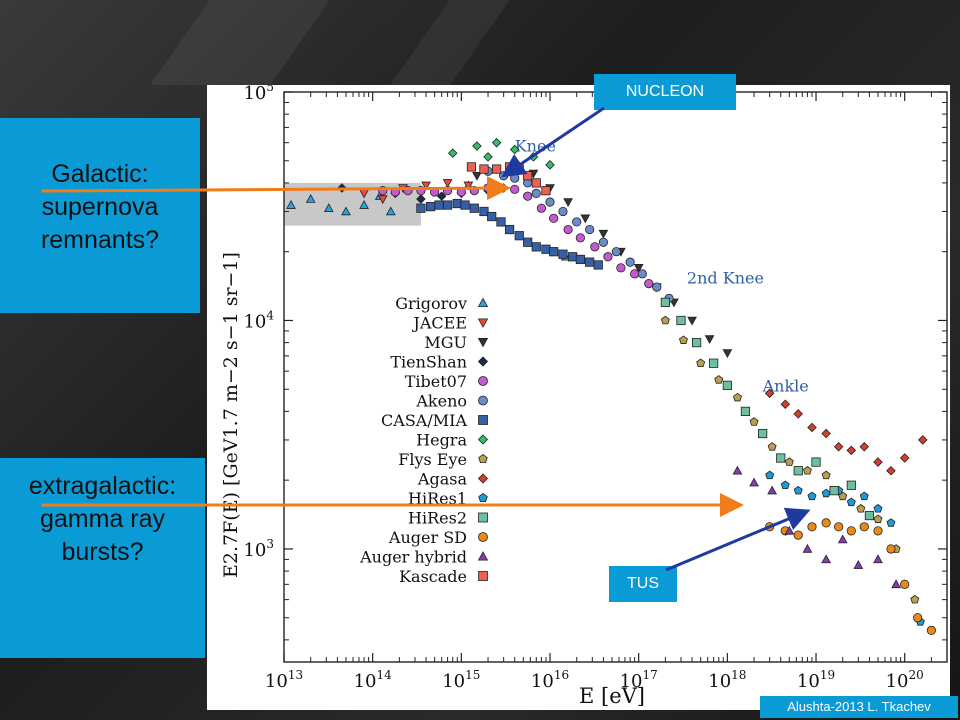 The height and width of the screenshot is (720, 960). Describe the element at coordinates (483, 361) in the screenshot. I see `legend-marker-tienshan` at that location.